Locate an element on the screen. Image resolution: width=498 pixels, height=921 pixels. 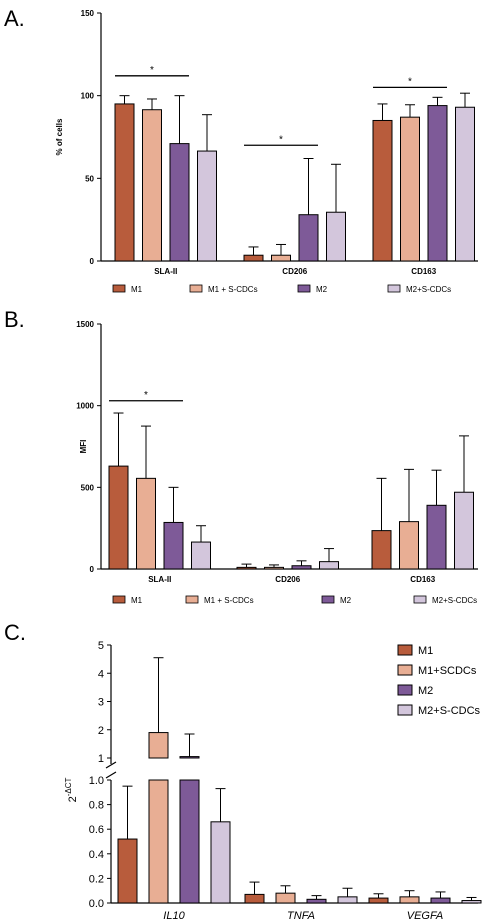
y-tick-label: 4 is located at coordinates (101, 674).